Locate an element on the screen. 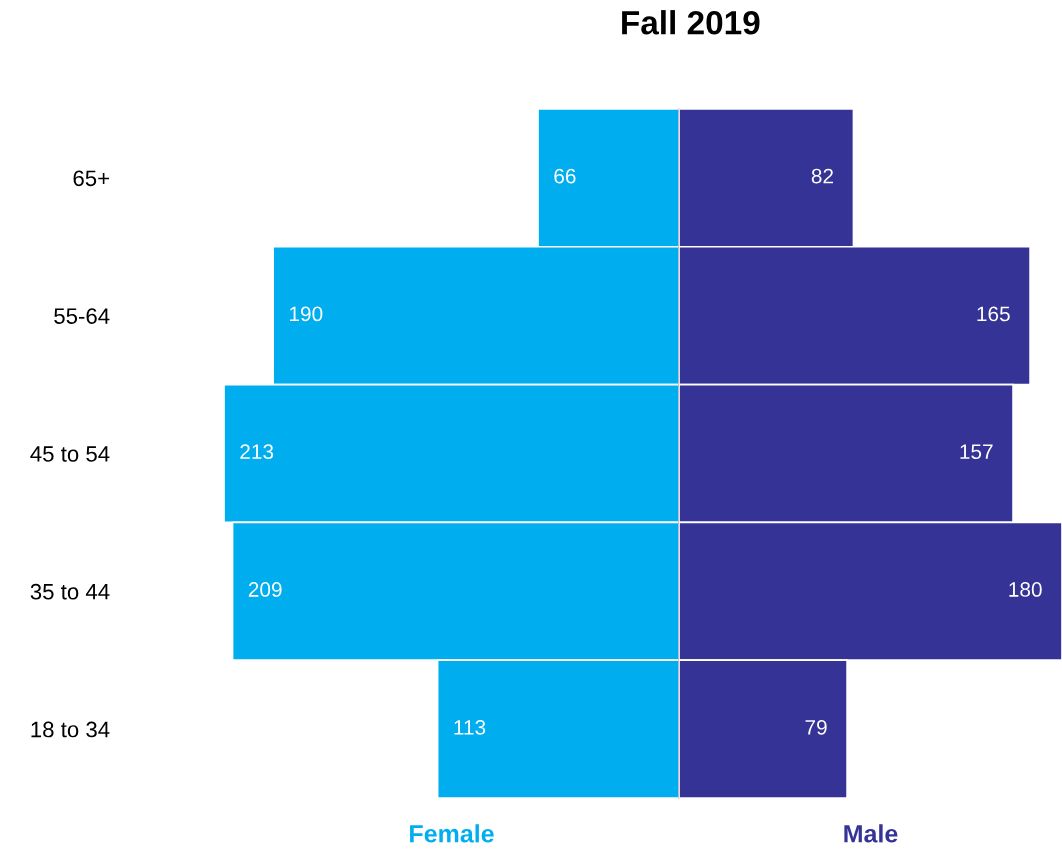 This screenshot has width=1062, height=854. data-label: 190 is located at coordinates (306, 314).